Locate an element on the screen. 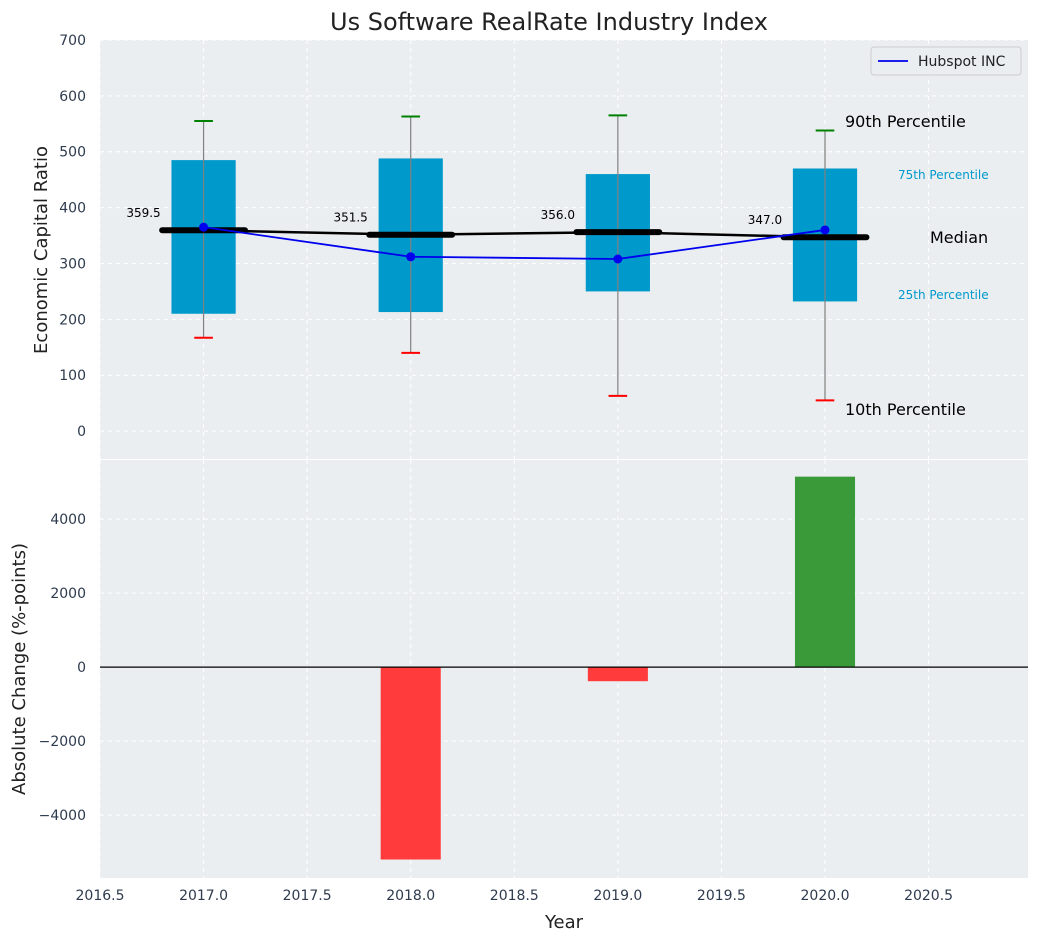 This screenshot has width=1039, height=942. annotation-median: Median is located at coordinates (959, 237).